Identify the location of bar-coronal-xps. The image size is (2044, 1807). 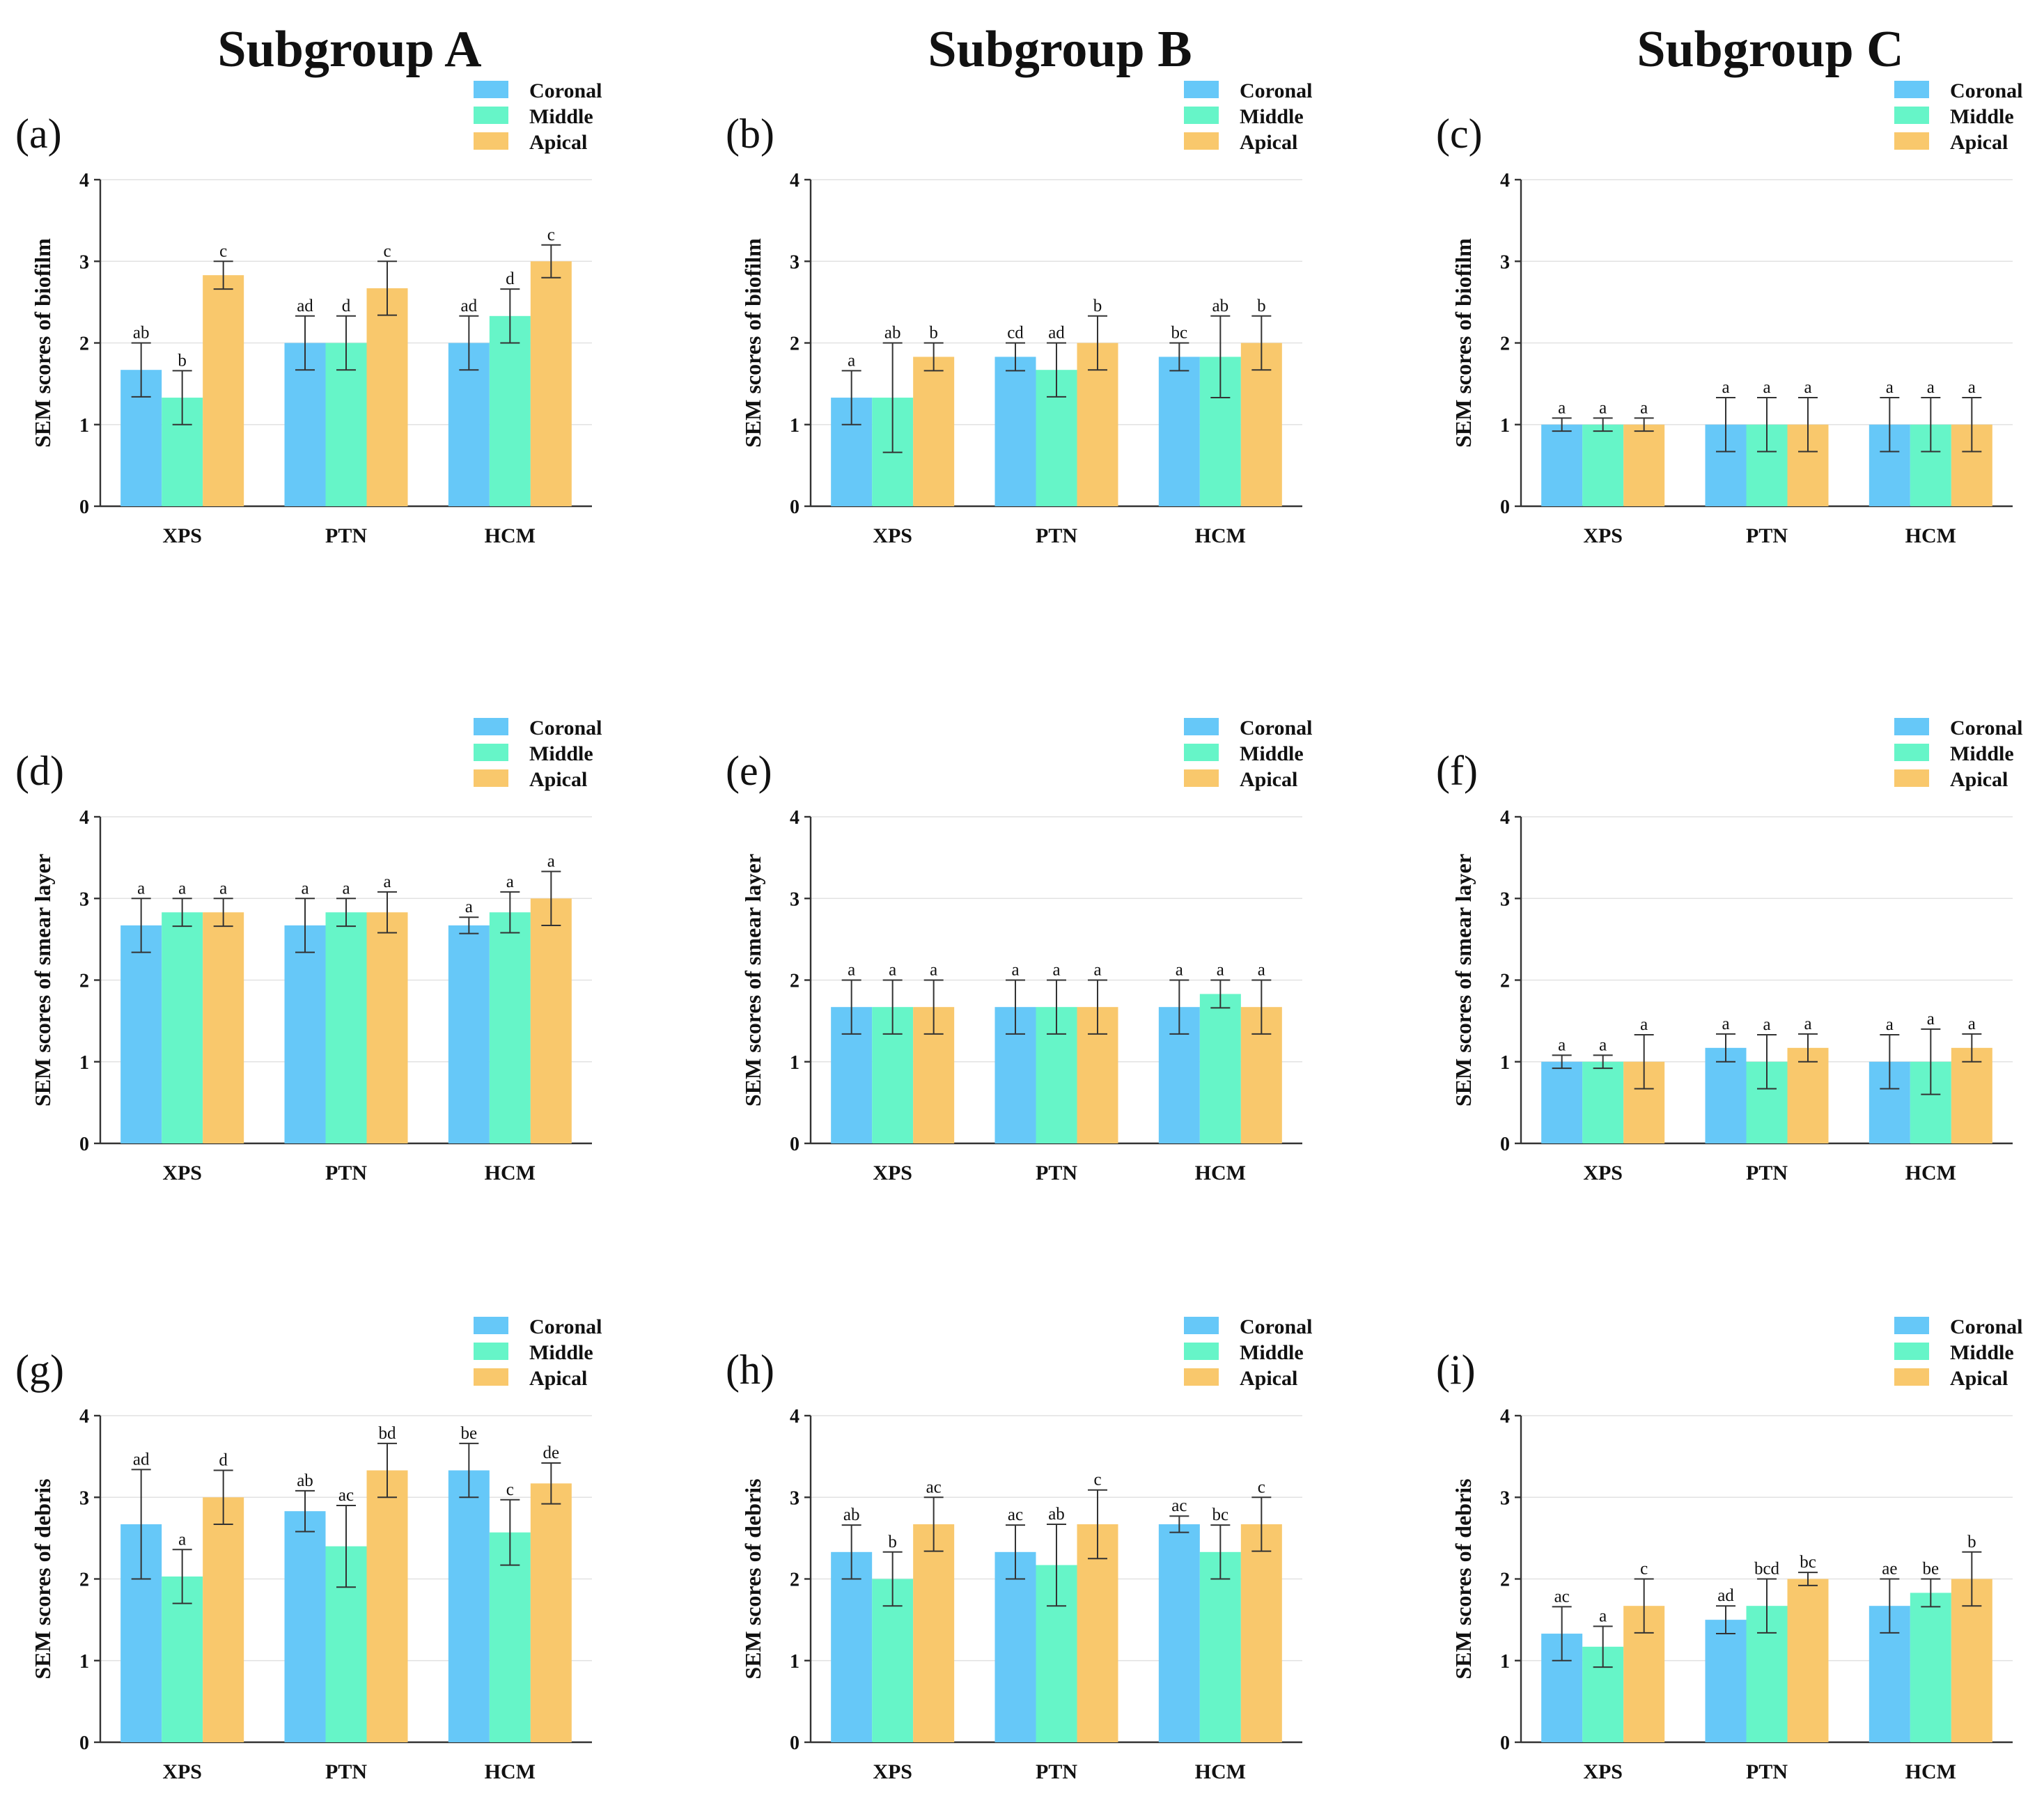
(1562, 1102).